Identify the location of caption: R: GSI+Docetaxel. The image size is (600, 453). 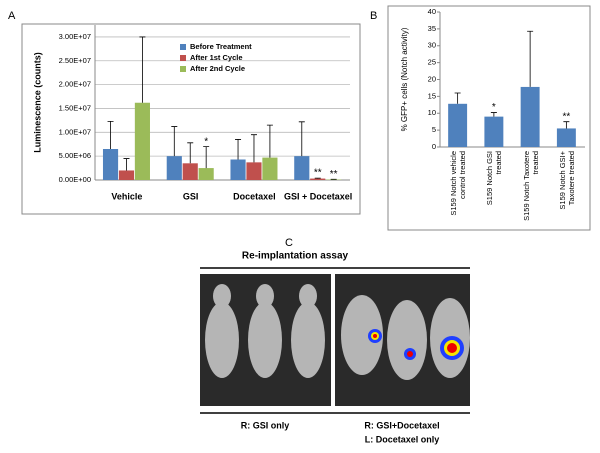
(401, 425).